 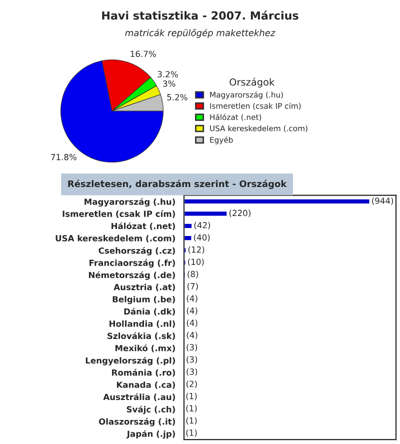 What do you see at coordinates (149, 312) in the screenshot?
I see `y-tick-label: Dánia (.dk)` at bounding box center [149, 312].